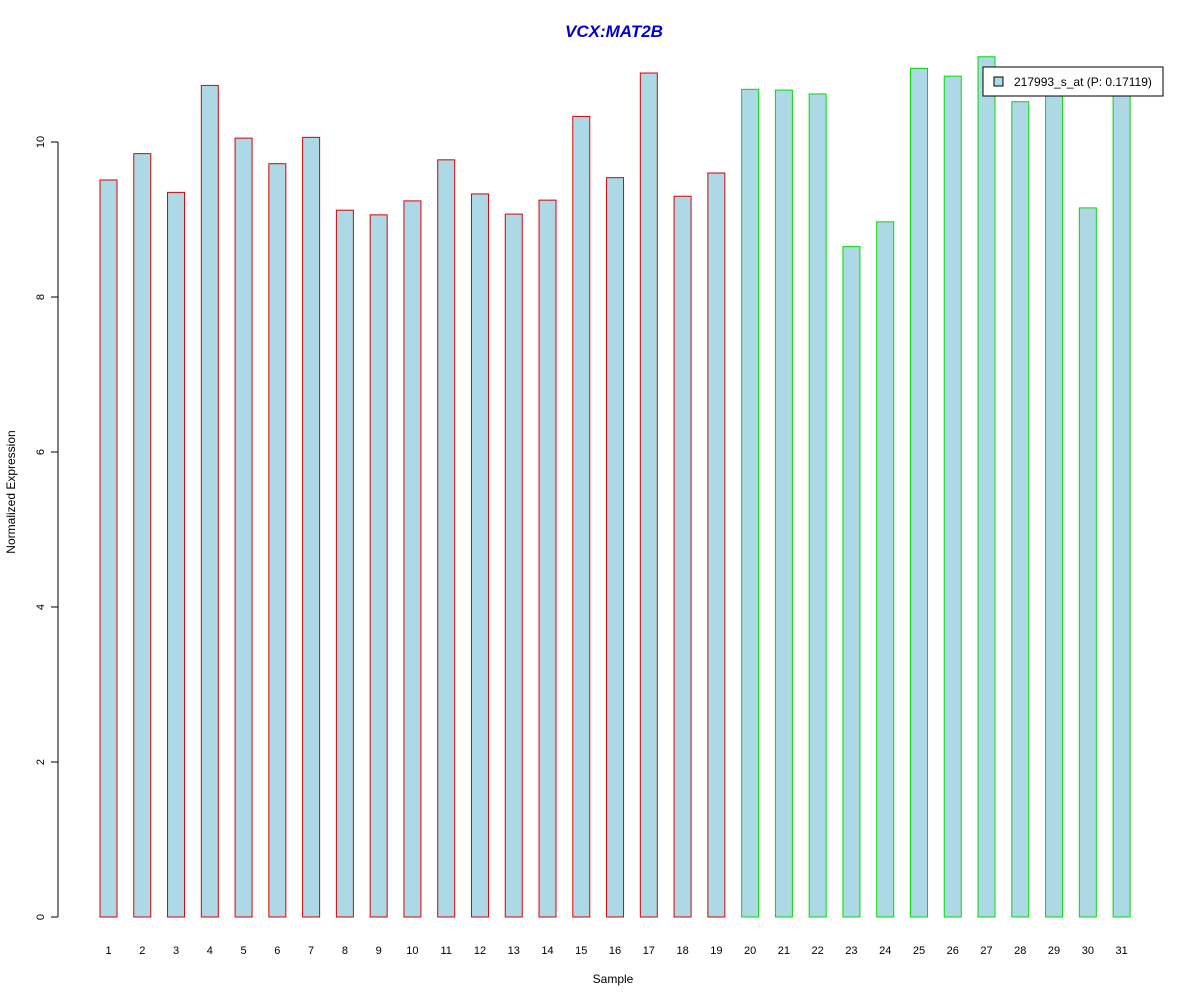 The height and width of the screenshot is (1005, 1200). Describe the element at coordinates (953, 951) in the screenshot. I see `x-tick-label: 26` at that location.